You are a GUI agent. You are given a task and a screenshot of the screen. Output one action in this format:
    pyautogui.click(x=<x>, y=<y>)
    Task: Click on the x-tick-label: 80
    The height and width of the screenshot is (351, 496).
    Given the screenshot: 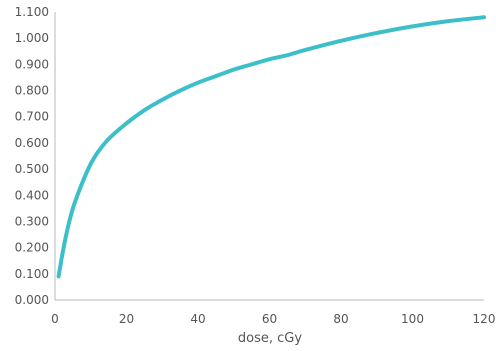 What is the action you would take?
    pyautogui.click(x=340, y=319)
    